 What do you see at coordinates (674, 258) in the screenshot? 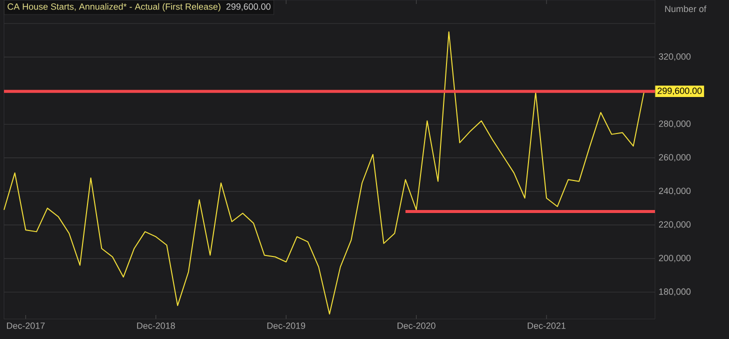
I see `y-tick-label: 200,000` at bounding box center [674, 258].